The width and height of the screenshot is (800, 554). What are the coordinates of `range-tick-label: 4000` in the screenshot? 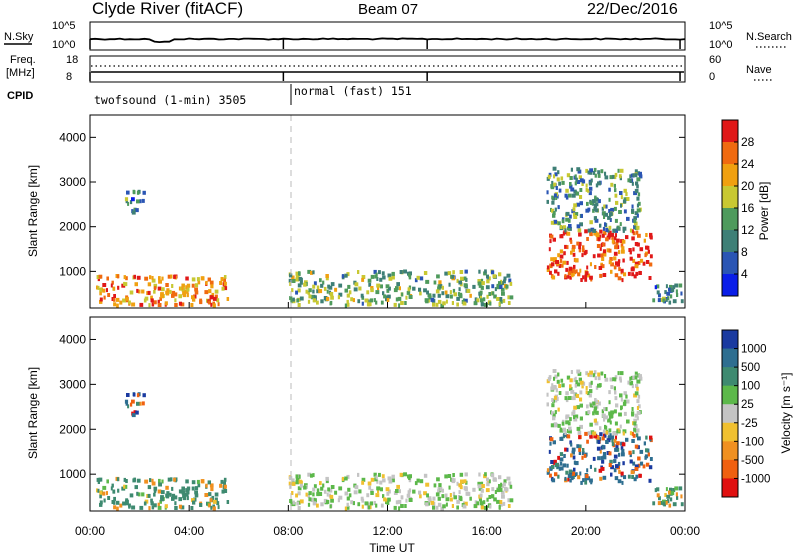 It's located at (72, 339).